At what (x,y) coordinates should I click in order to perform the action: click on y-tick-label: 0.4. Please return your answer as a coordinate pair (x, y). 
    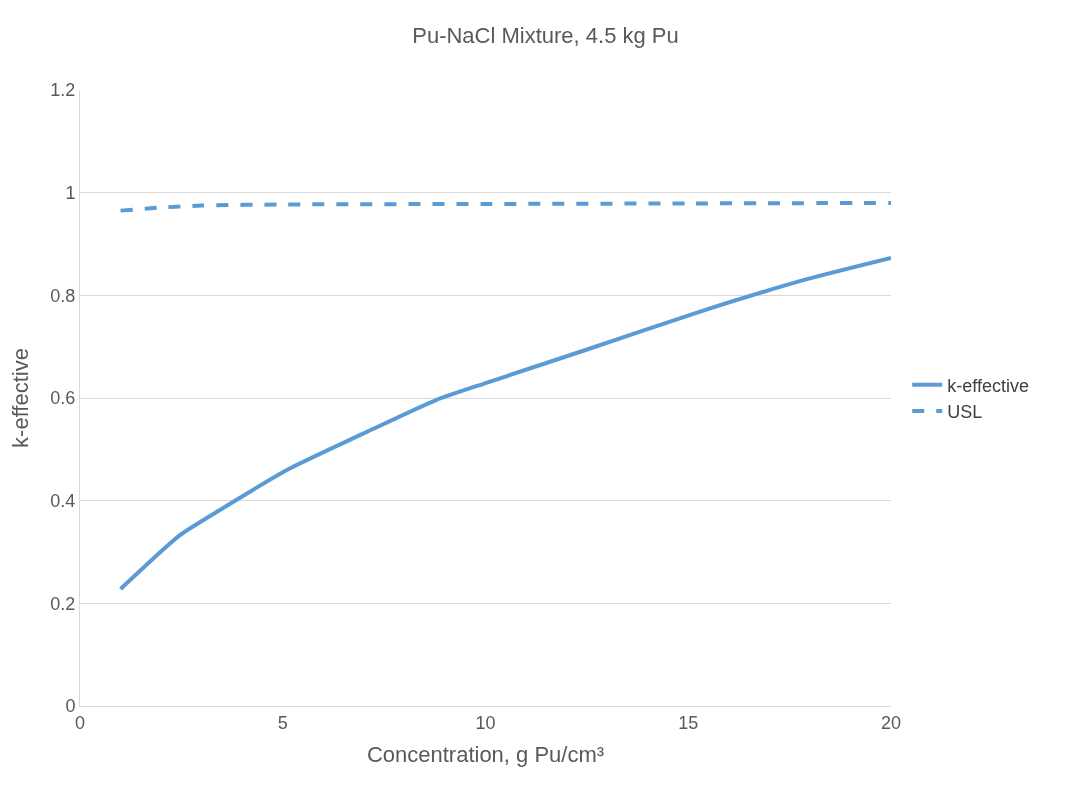
    Looking at the image, I should click on (63, 500).